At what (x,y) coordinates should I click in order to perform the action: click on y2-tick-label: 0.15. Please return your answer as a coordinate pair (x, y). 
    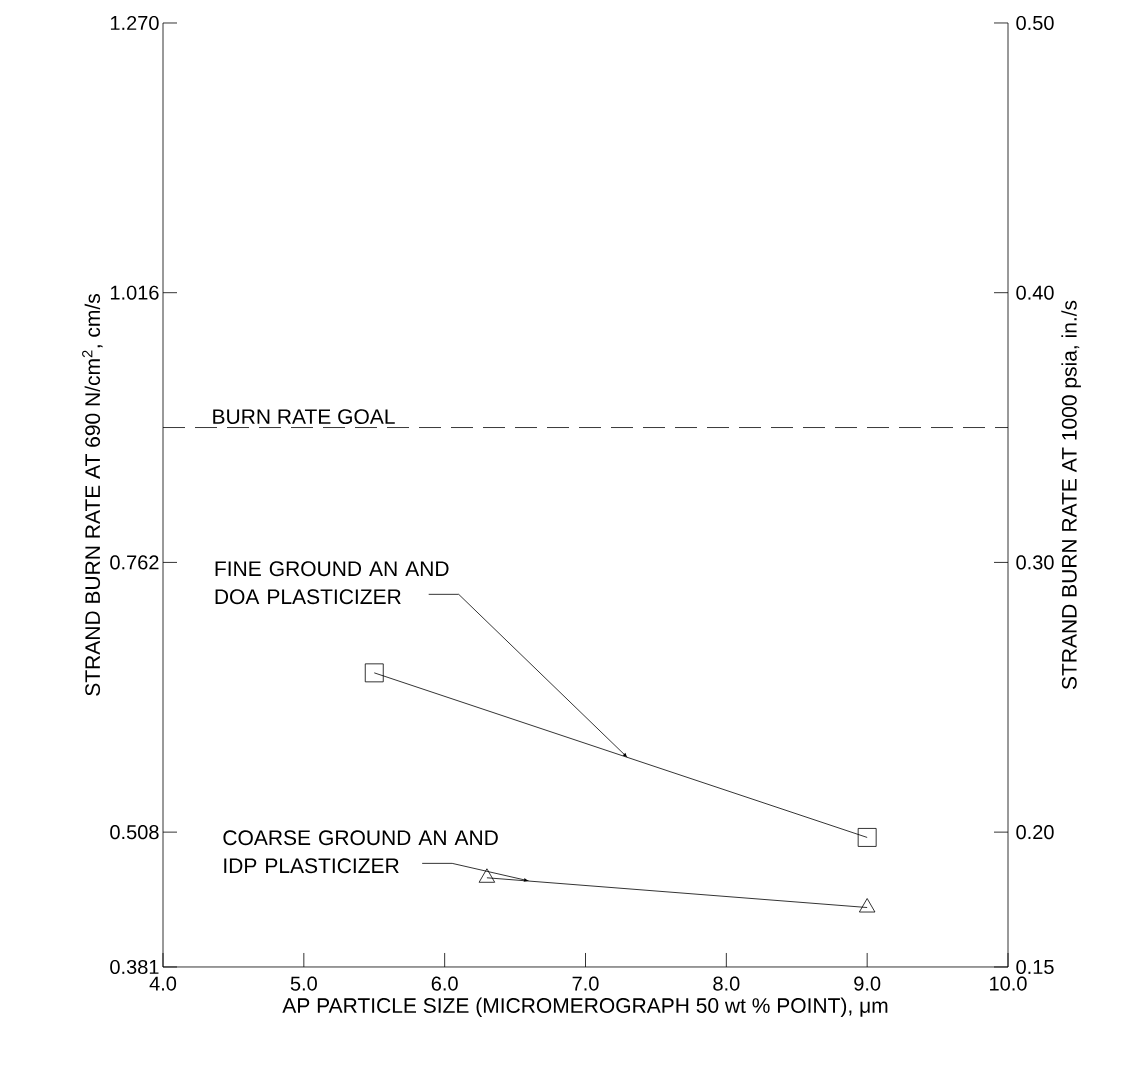
    Looking at the image, I should click on (1035, 967).